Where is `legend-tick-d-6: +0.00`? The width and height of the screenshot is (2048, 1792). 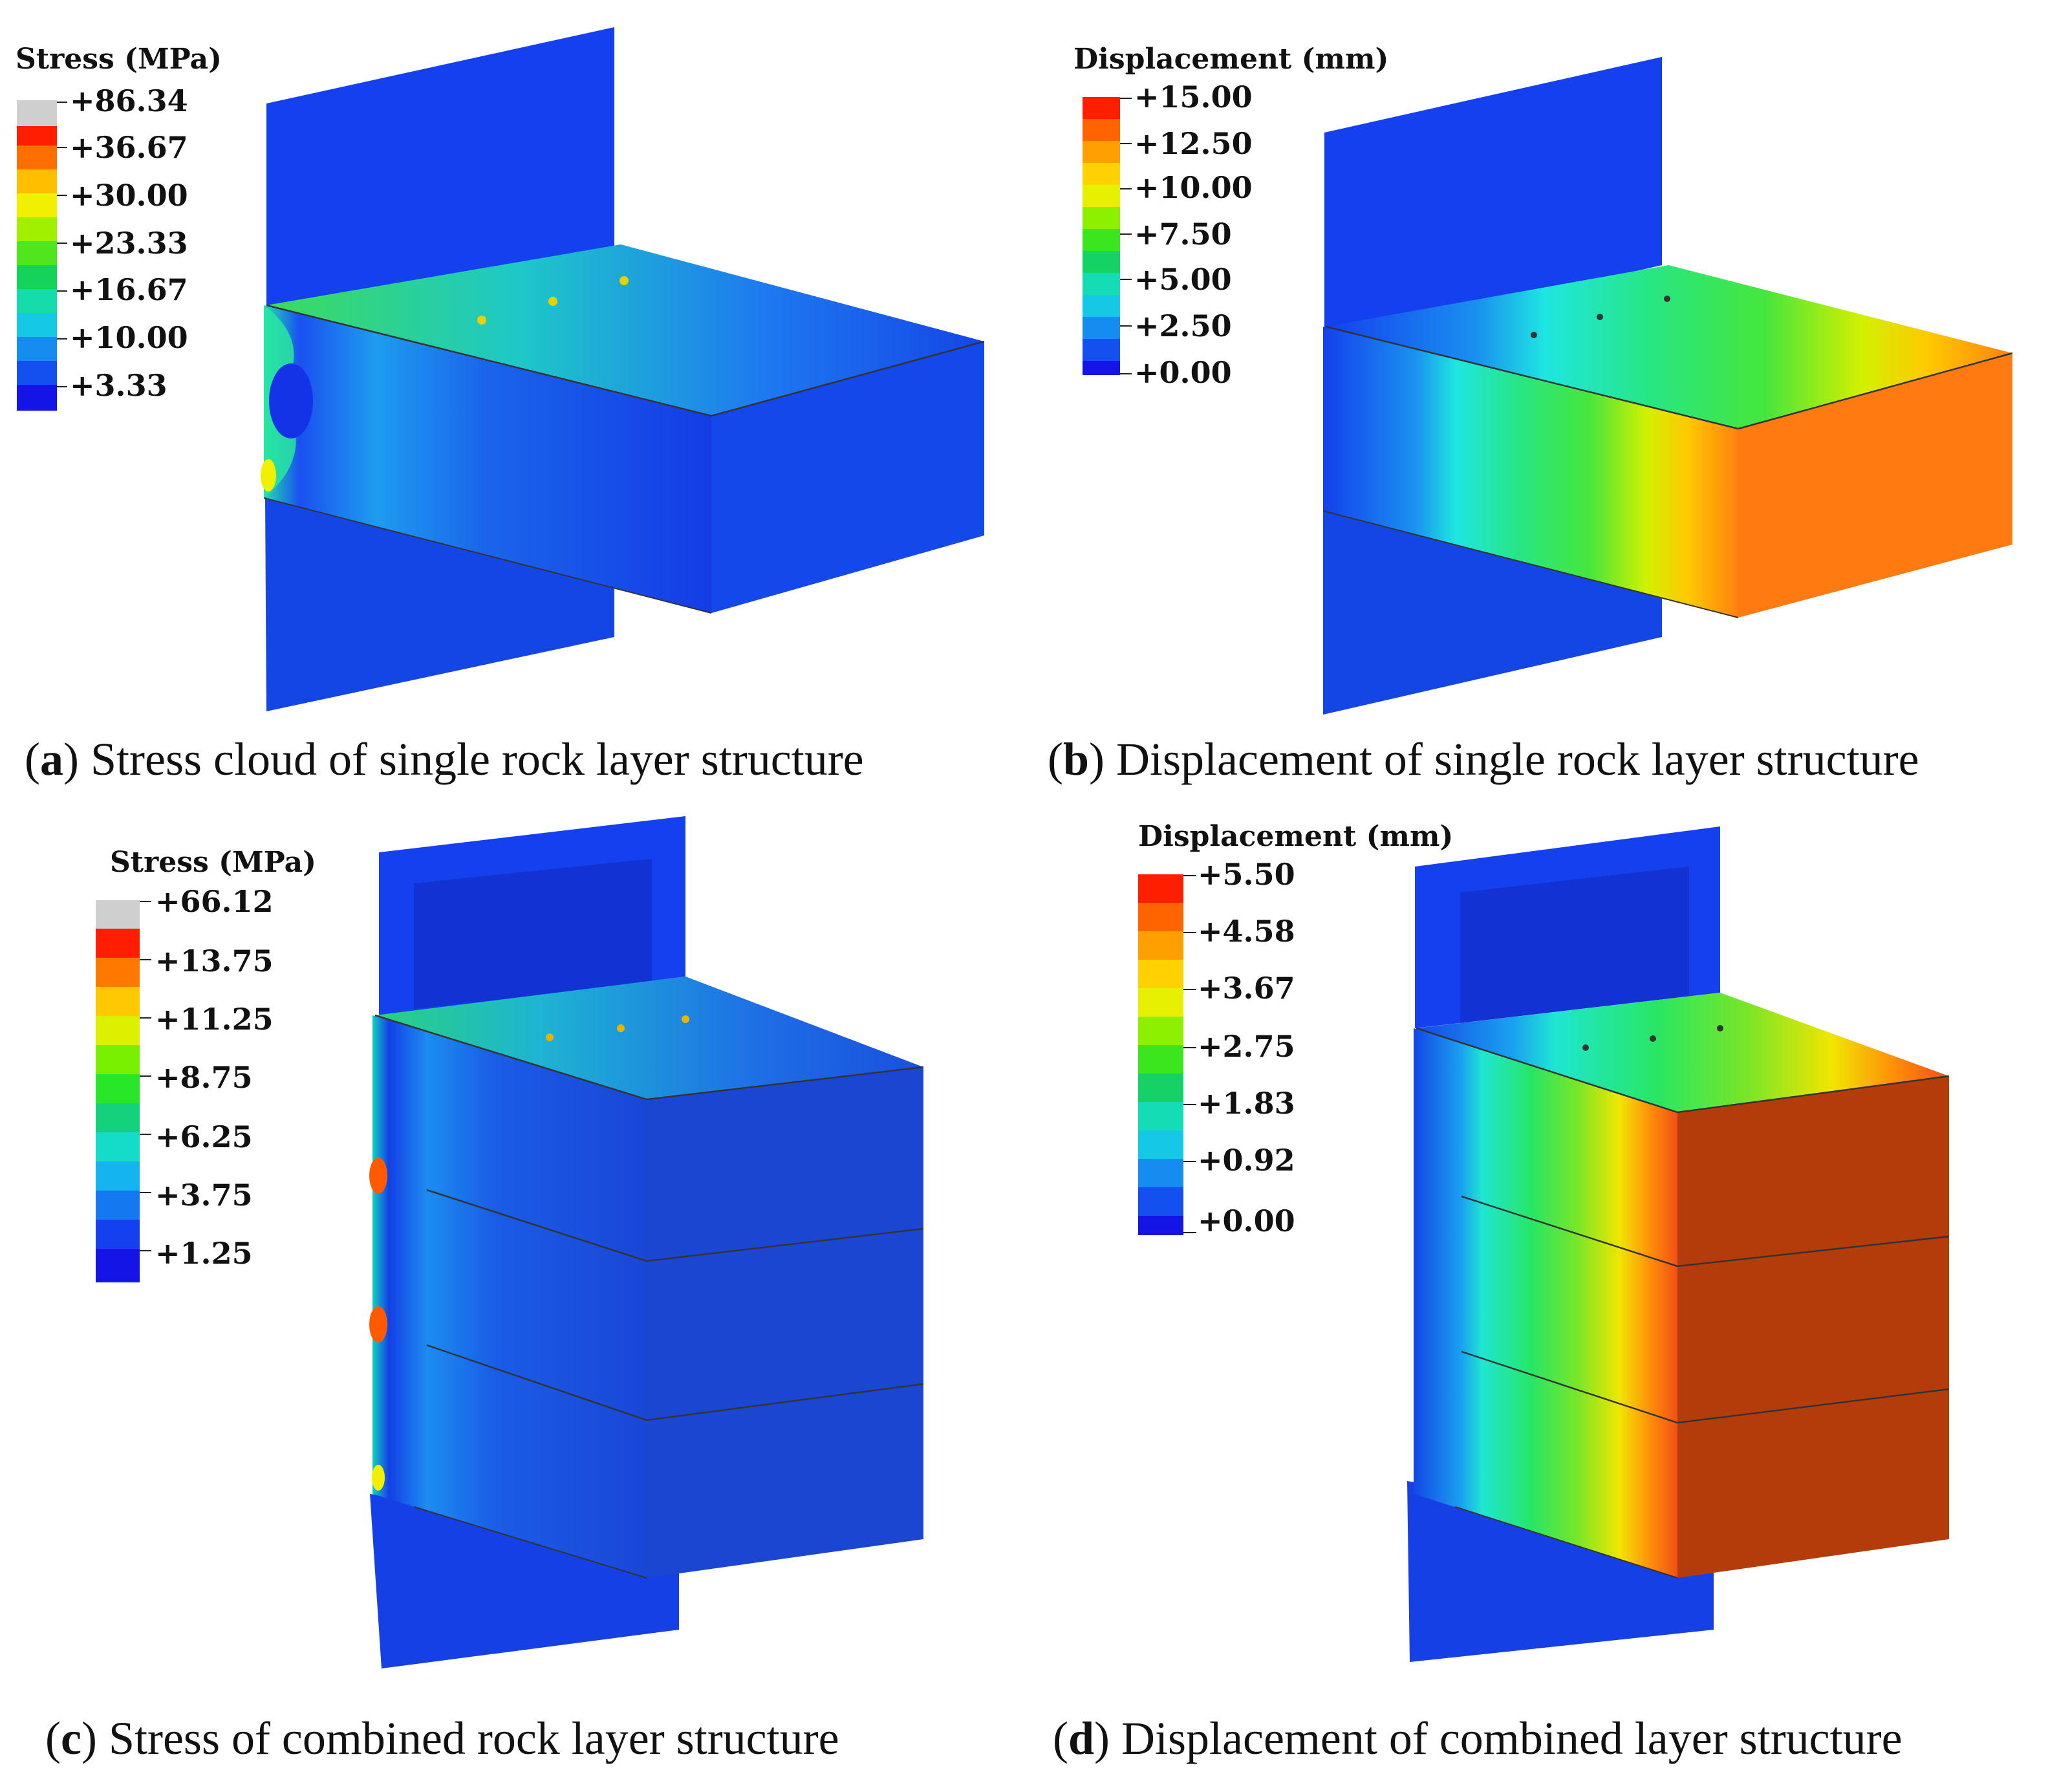 legend-tick-d-6: +0.00 is located at coordinates (1246, 1221).